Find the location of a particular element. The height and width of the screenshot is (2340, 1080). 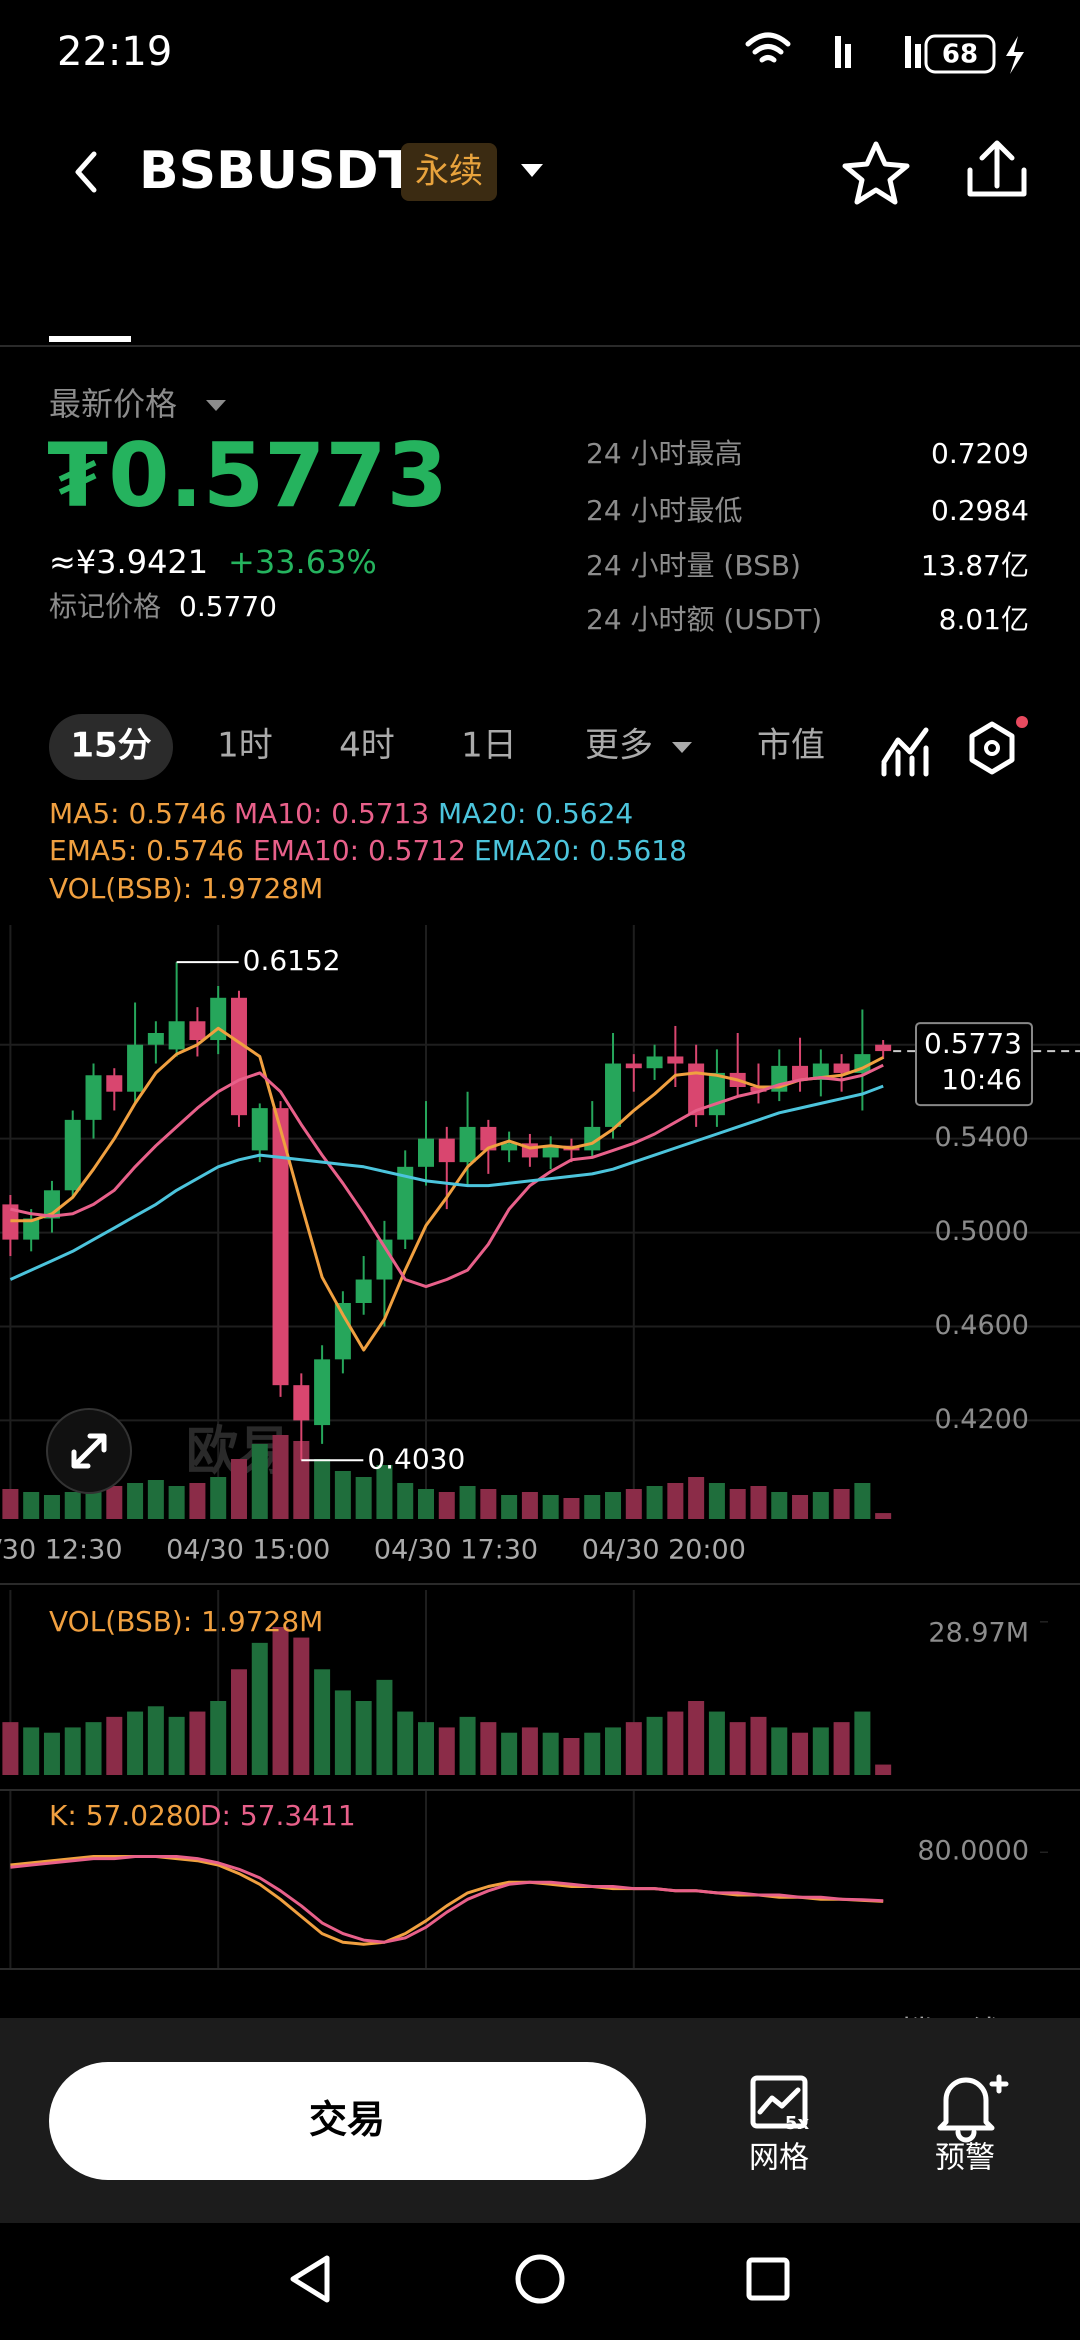

y-tick-label: 0.5400 is located at coordinates (982, 1137).